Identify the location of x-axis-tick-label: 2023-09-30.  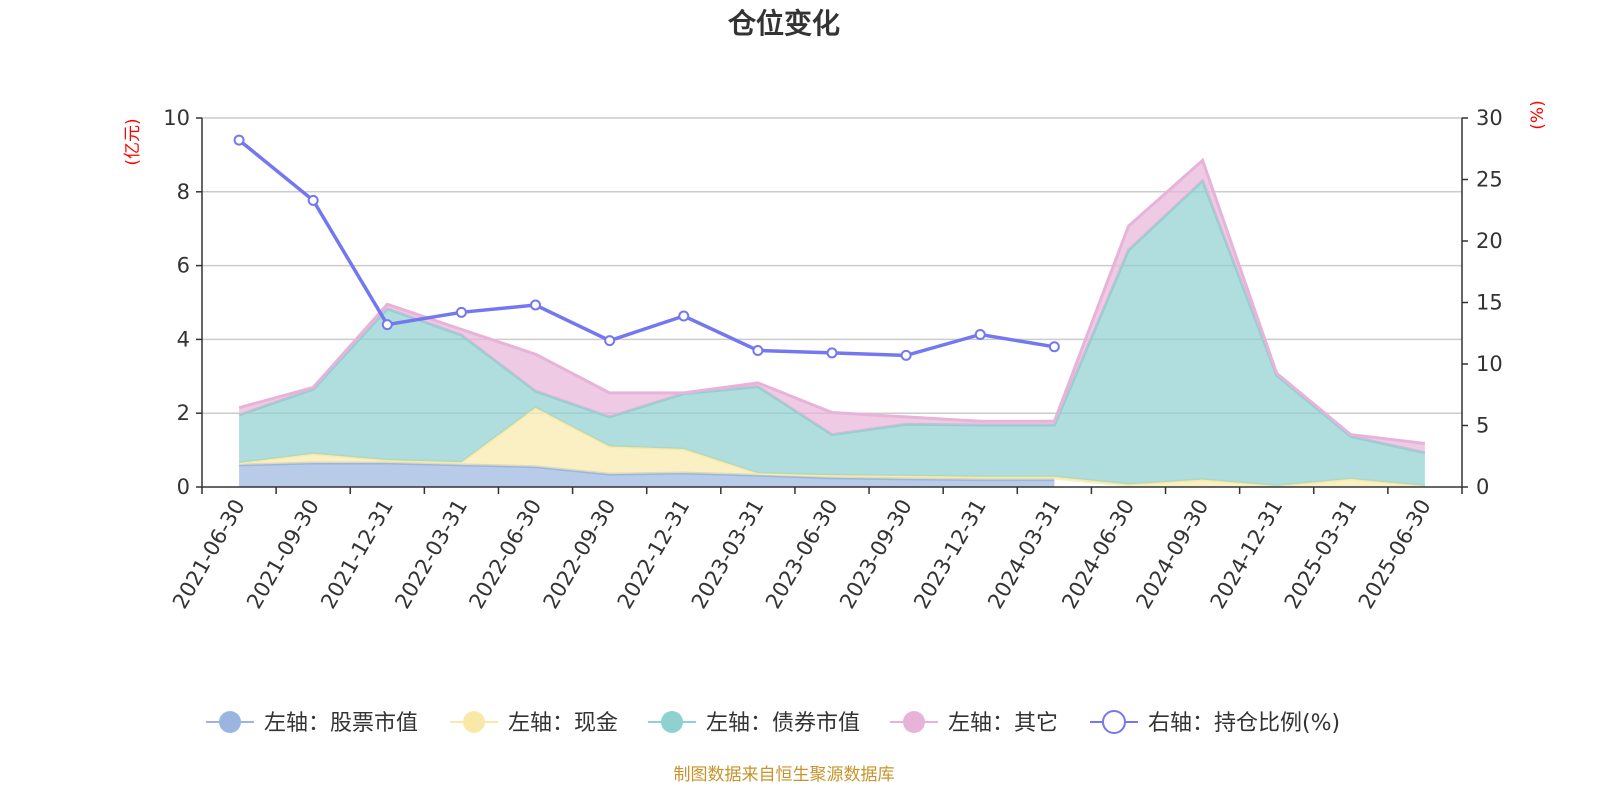
(876, 554).